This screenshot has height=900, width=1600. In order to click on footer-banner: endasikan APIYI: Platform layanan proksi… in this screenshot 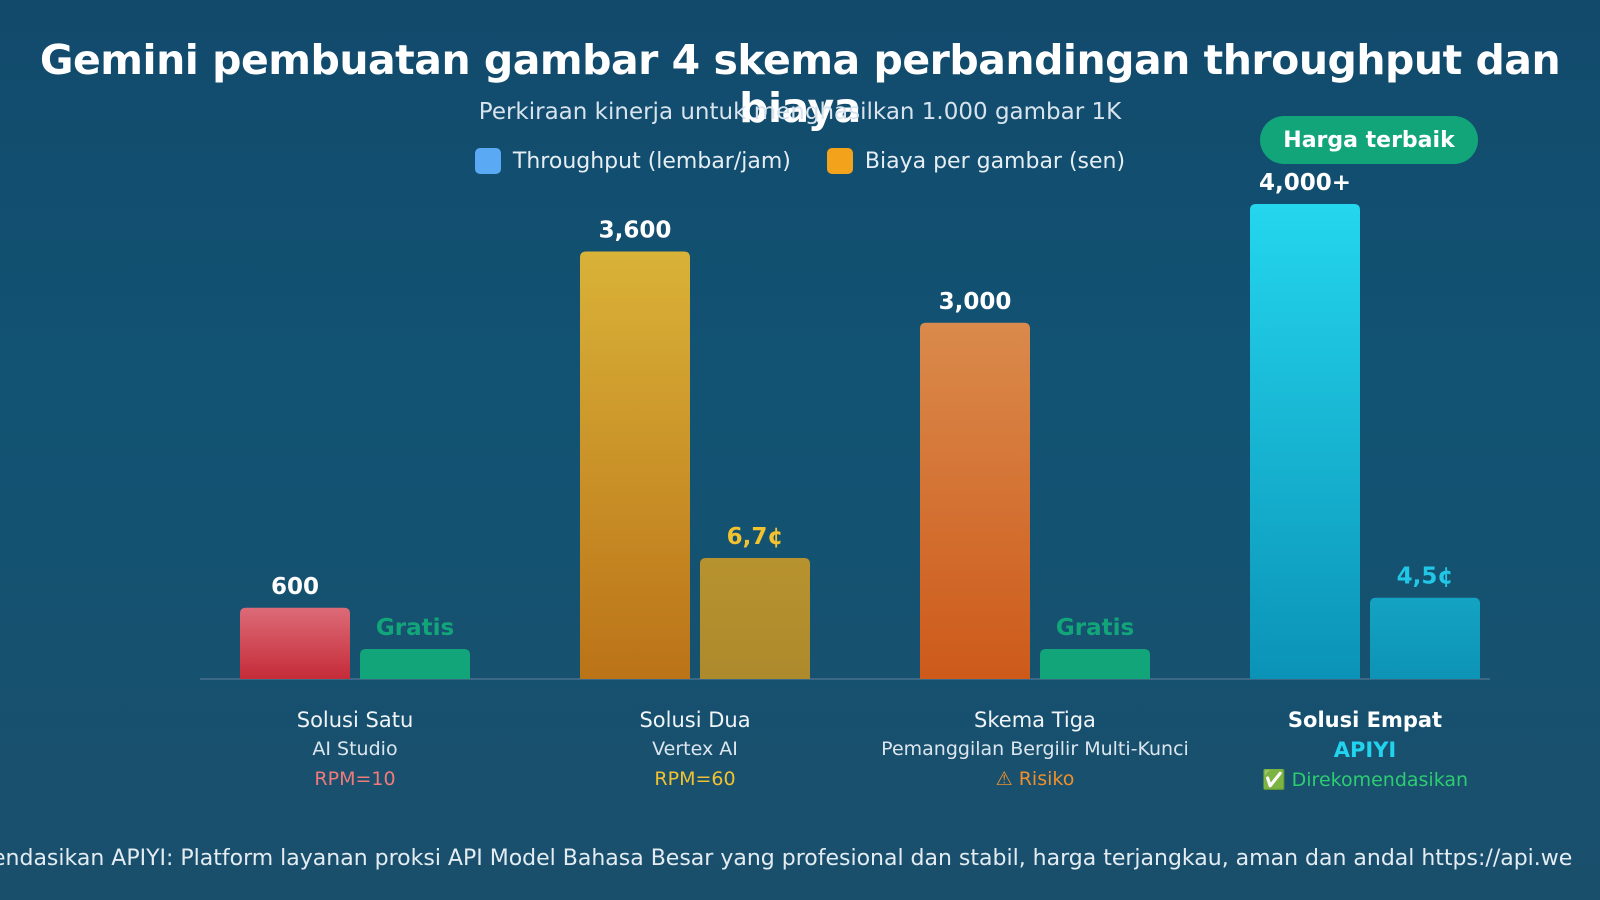, I will do `click(800, 858)`.